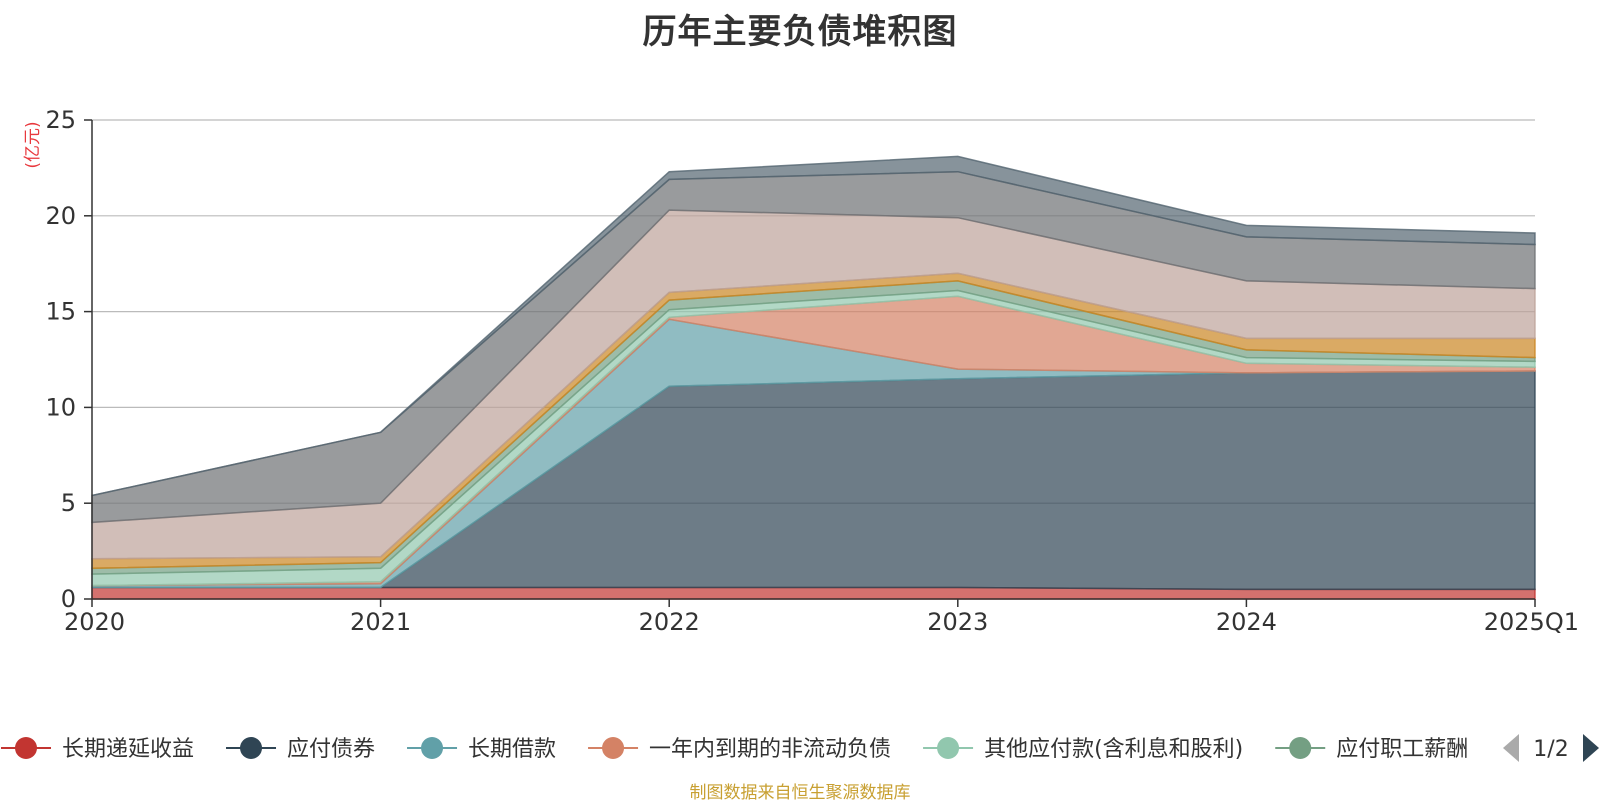  What do you see at coordinates (1531, 622) in the screenshot?
I see `x-tick-label: 2025Q1` at bounding box center [1531, 622].